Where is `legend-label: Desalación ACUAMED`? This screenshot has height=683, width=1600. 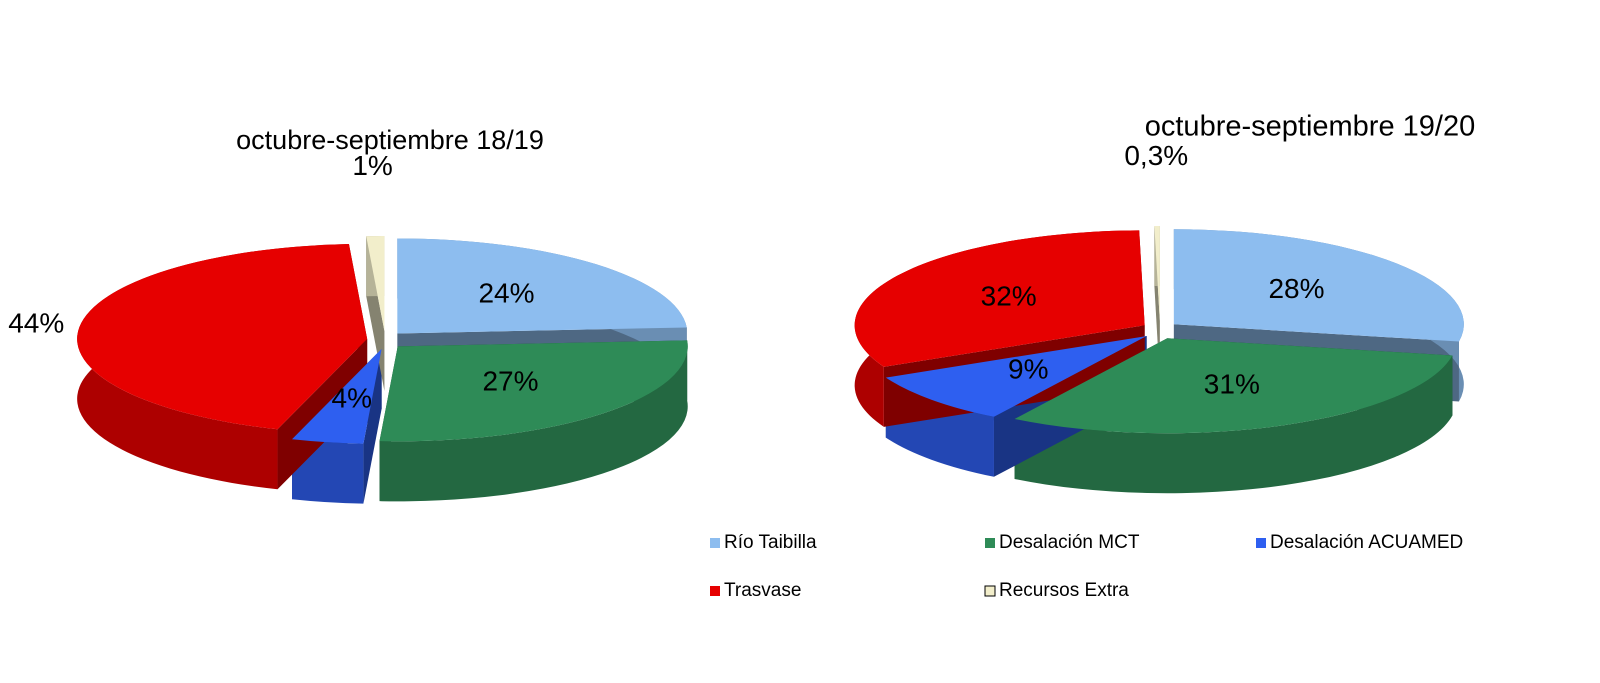
legend-label: Desalación ACUAMED is located at coordinates (1366, 542).